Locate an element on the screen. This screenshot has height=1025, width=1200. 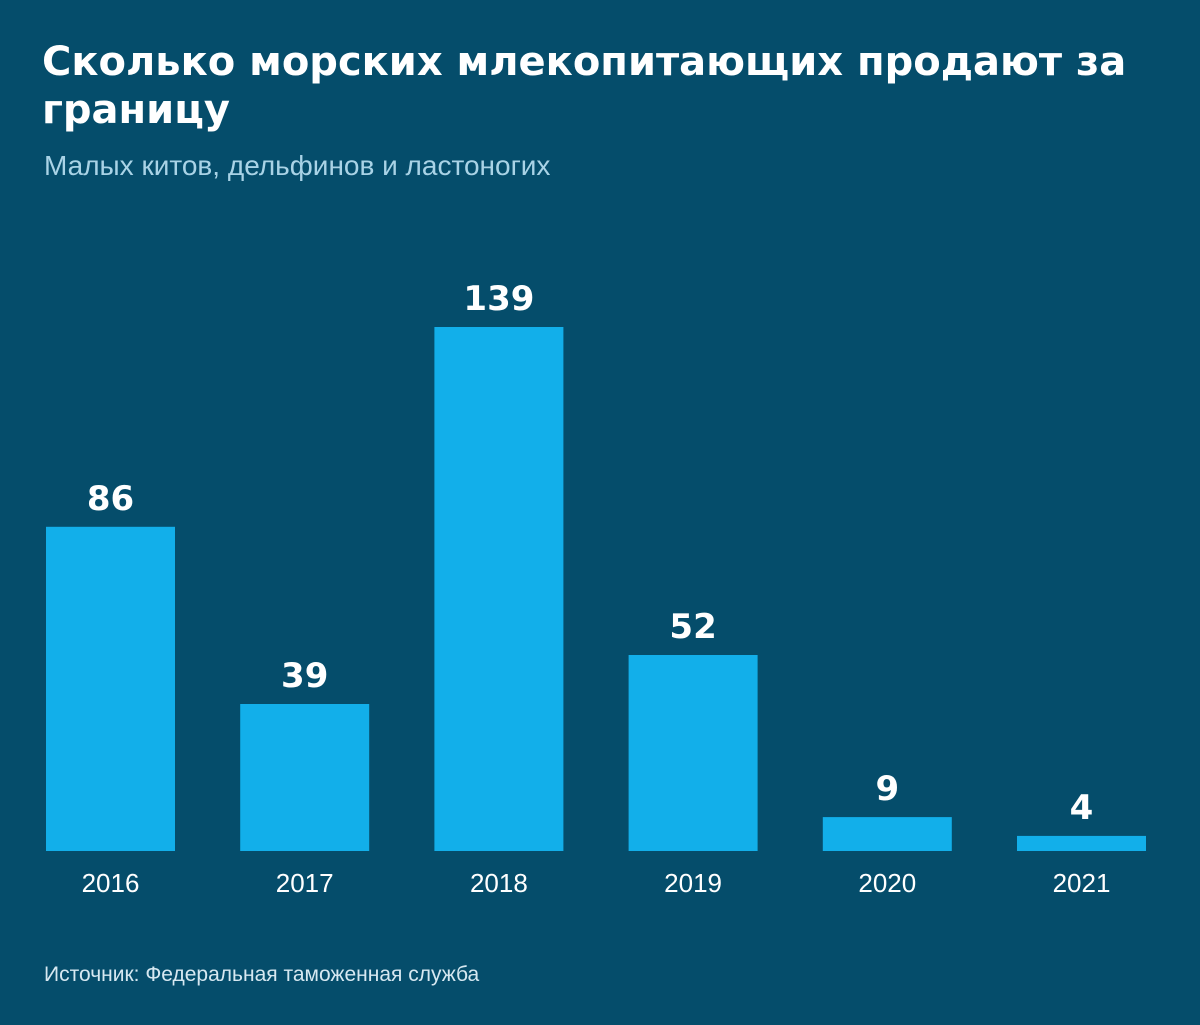
chart-subtitle: Малых китов, дельфинов и ластоногих is located at coordinates (297, 165).